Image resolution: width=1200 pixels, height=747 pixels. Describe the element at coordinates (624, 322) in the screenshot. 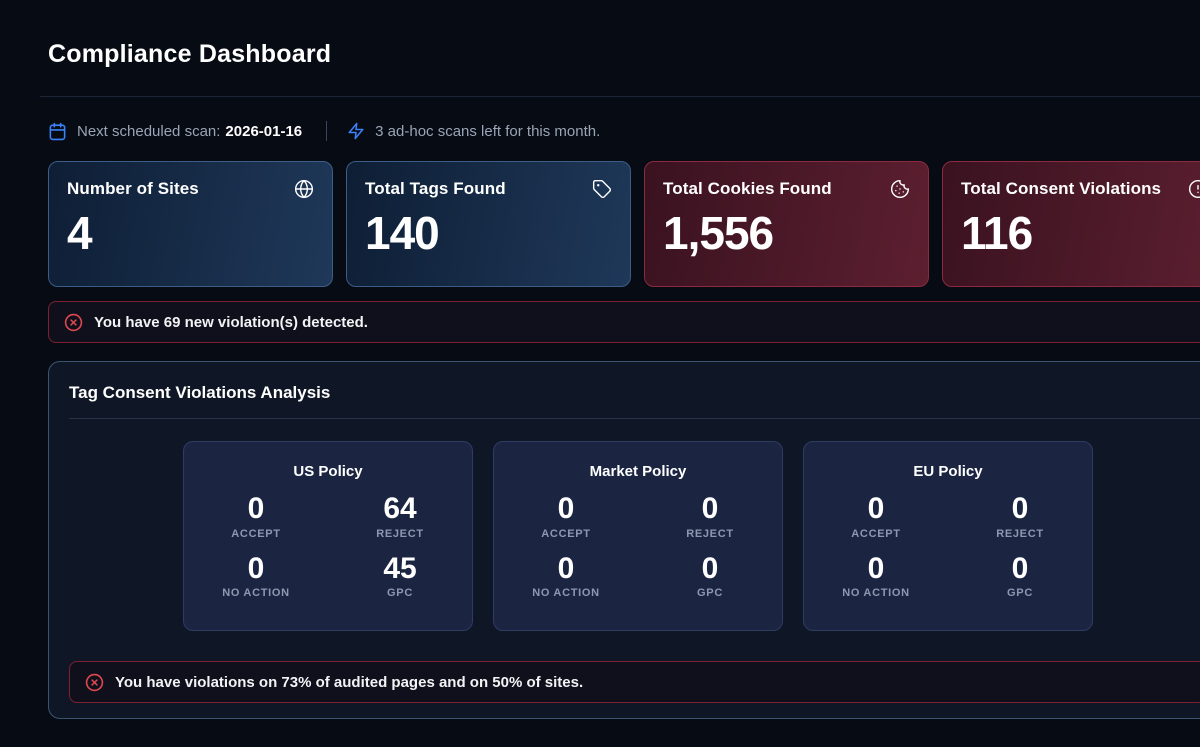

I see `new-violations-alert: You have 69 new violation(s) detected.` at that location.